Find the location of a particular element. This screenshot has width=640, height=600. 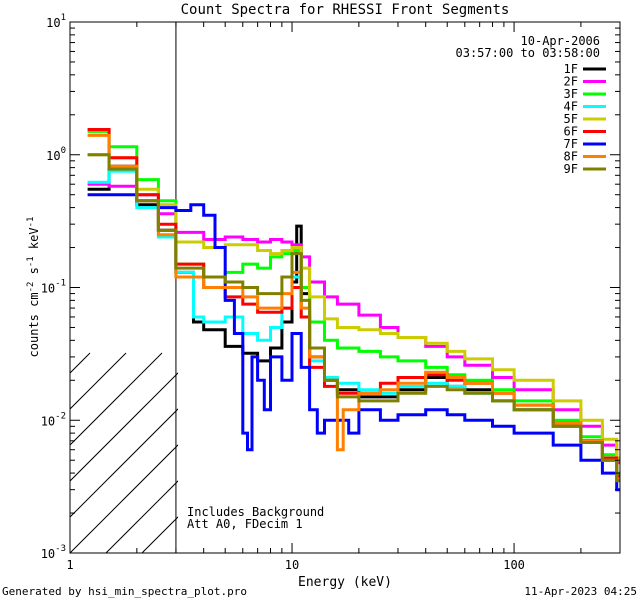

time-range-label: 03:57:00 to 03:58:00 is located at coordinates (528, 53).